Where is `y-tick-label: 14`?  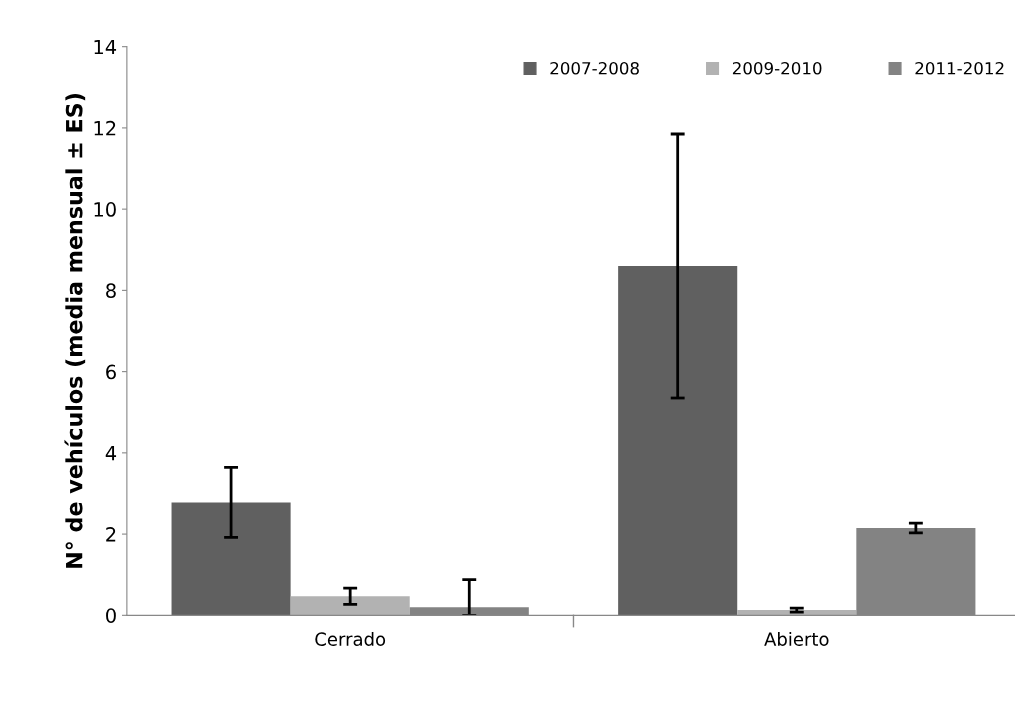
y-tick-label: 14 is located at coordinates (105, 47).